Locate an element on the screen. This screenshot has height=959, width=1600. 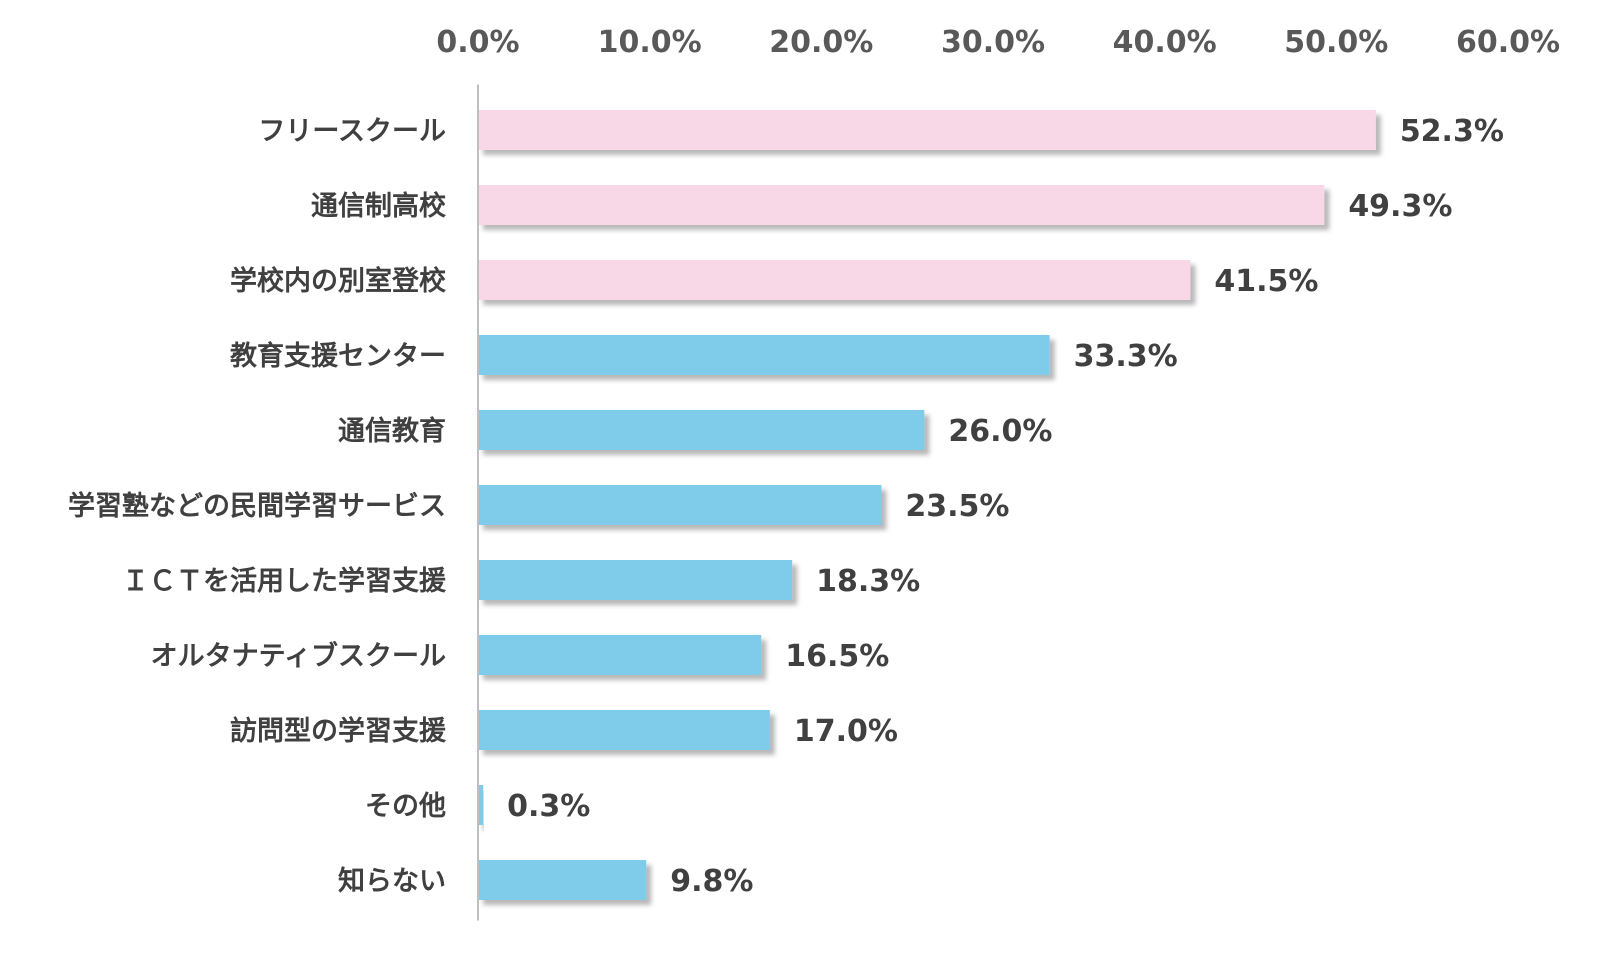
data-label: 49.3% is located at coordinates (1400, 206).